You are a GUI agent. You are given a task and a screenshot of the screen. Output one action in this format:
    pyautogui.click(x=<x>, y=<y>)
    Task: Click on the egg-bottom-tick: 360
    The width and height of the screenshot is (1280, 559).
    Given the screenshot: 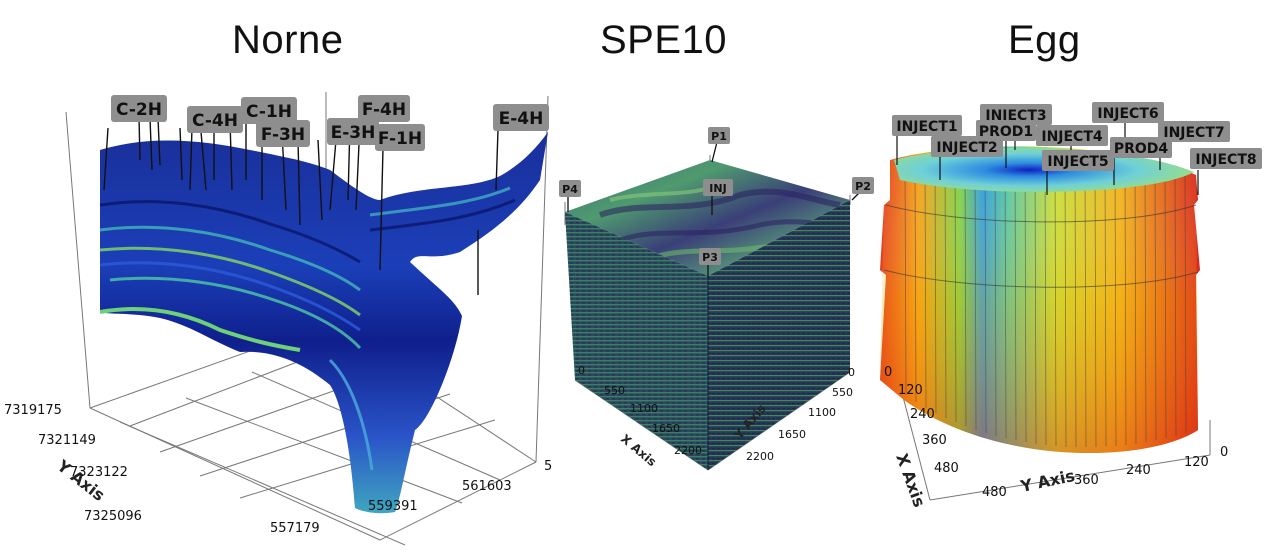 What is the action you would take?
    pyautogui.click(x=1086, y=480)
    